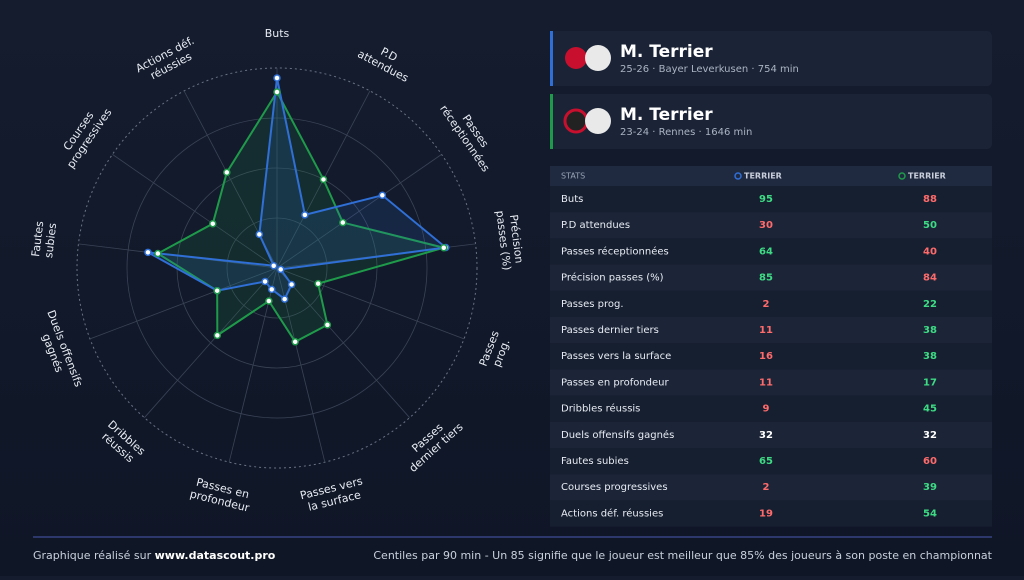 Image resolution: width=1024 pixels, height=580 pixels. What do you see at coordinates (766, 513) in the screenshot?
I see `row-value: 19` at bounding box center [766, 513].